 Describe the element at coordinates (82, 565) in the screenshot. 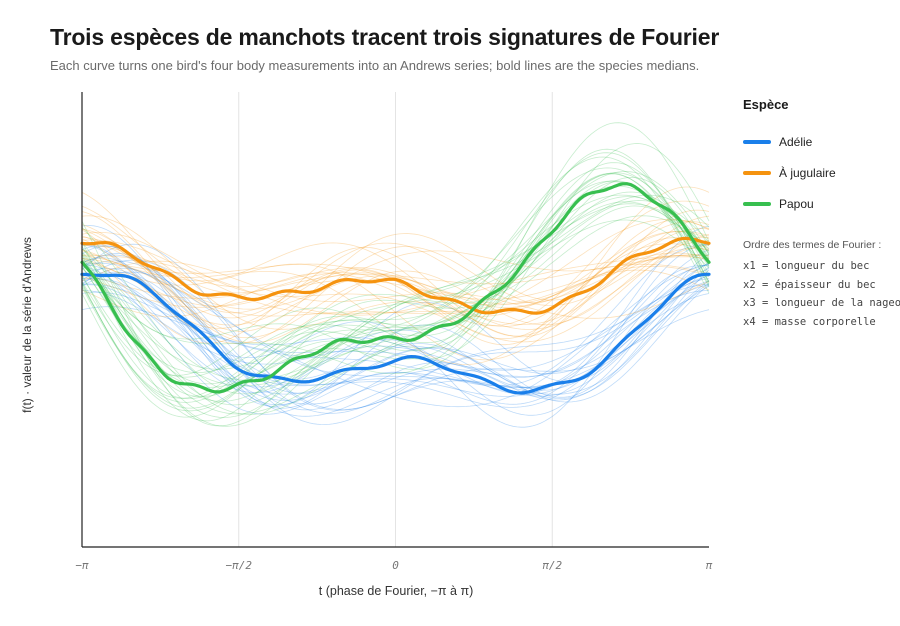

I see `x-tick-label: −π` at that location.